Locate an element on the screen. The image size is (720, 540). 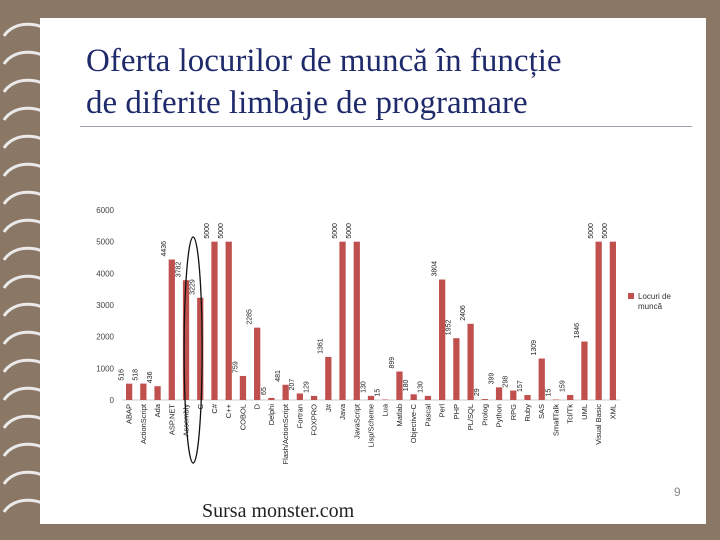
category-label: ABAP is located at coordinates (129, 414).